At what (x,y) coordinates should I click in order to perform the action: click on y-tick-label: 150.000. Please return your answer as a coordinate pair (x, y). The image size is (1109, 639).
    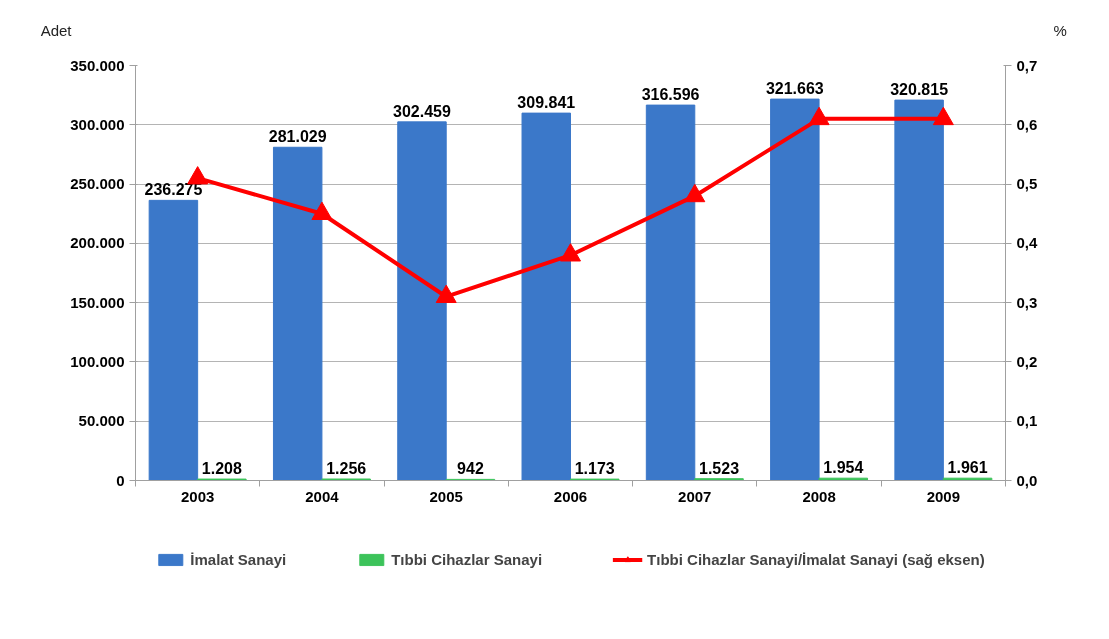
    Looking at the image, I should click on (97, 302).